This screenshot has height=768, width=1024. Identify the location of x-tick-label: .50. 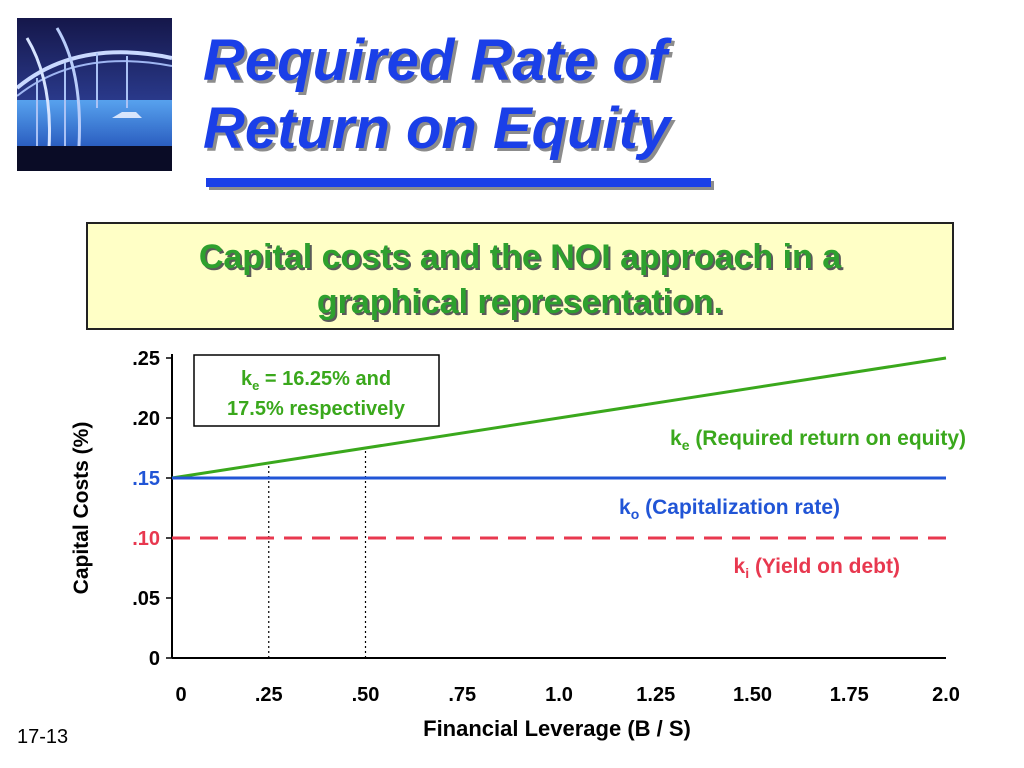
(366, 695).